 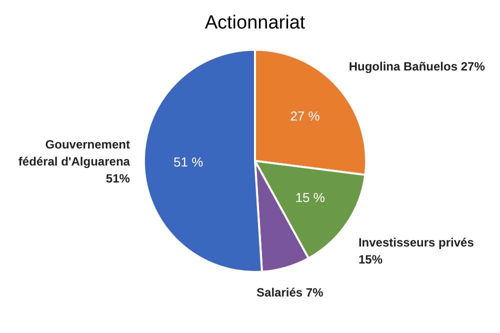 What do you see at coordinates (417, 66) in the screenshot?
I see `slice-label: Hugolina Bañuelos 27%` at bounding box center [417, 66].